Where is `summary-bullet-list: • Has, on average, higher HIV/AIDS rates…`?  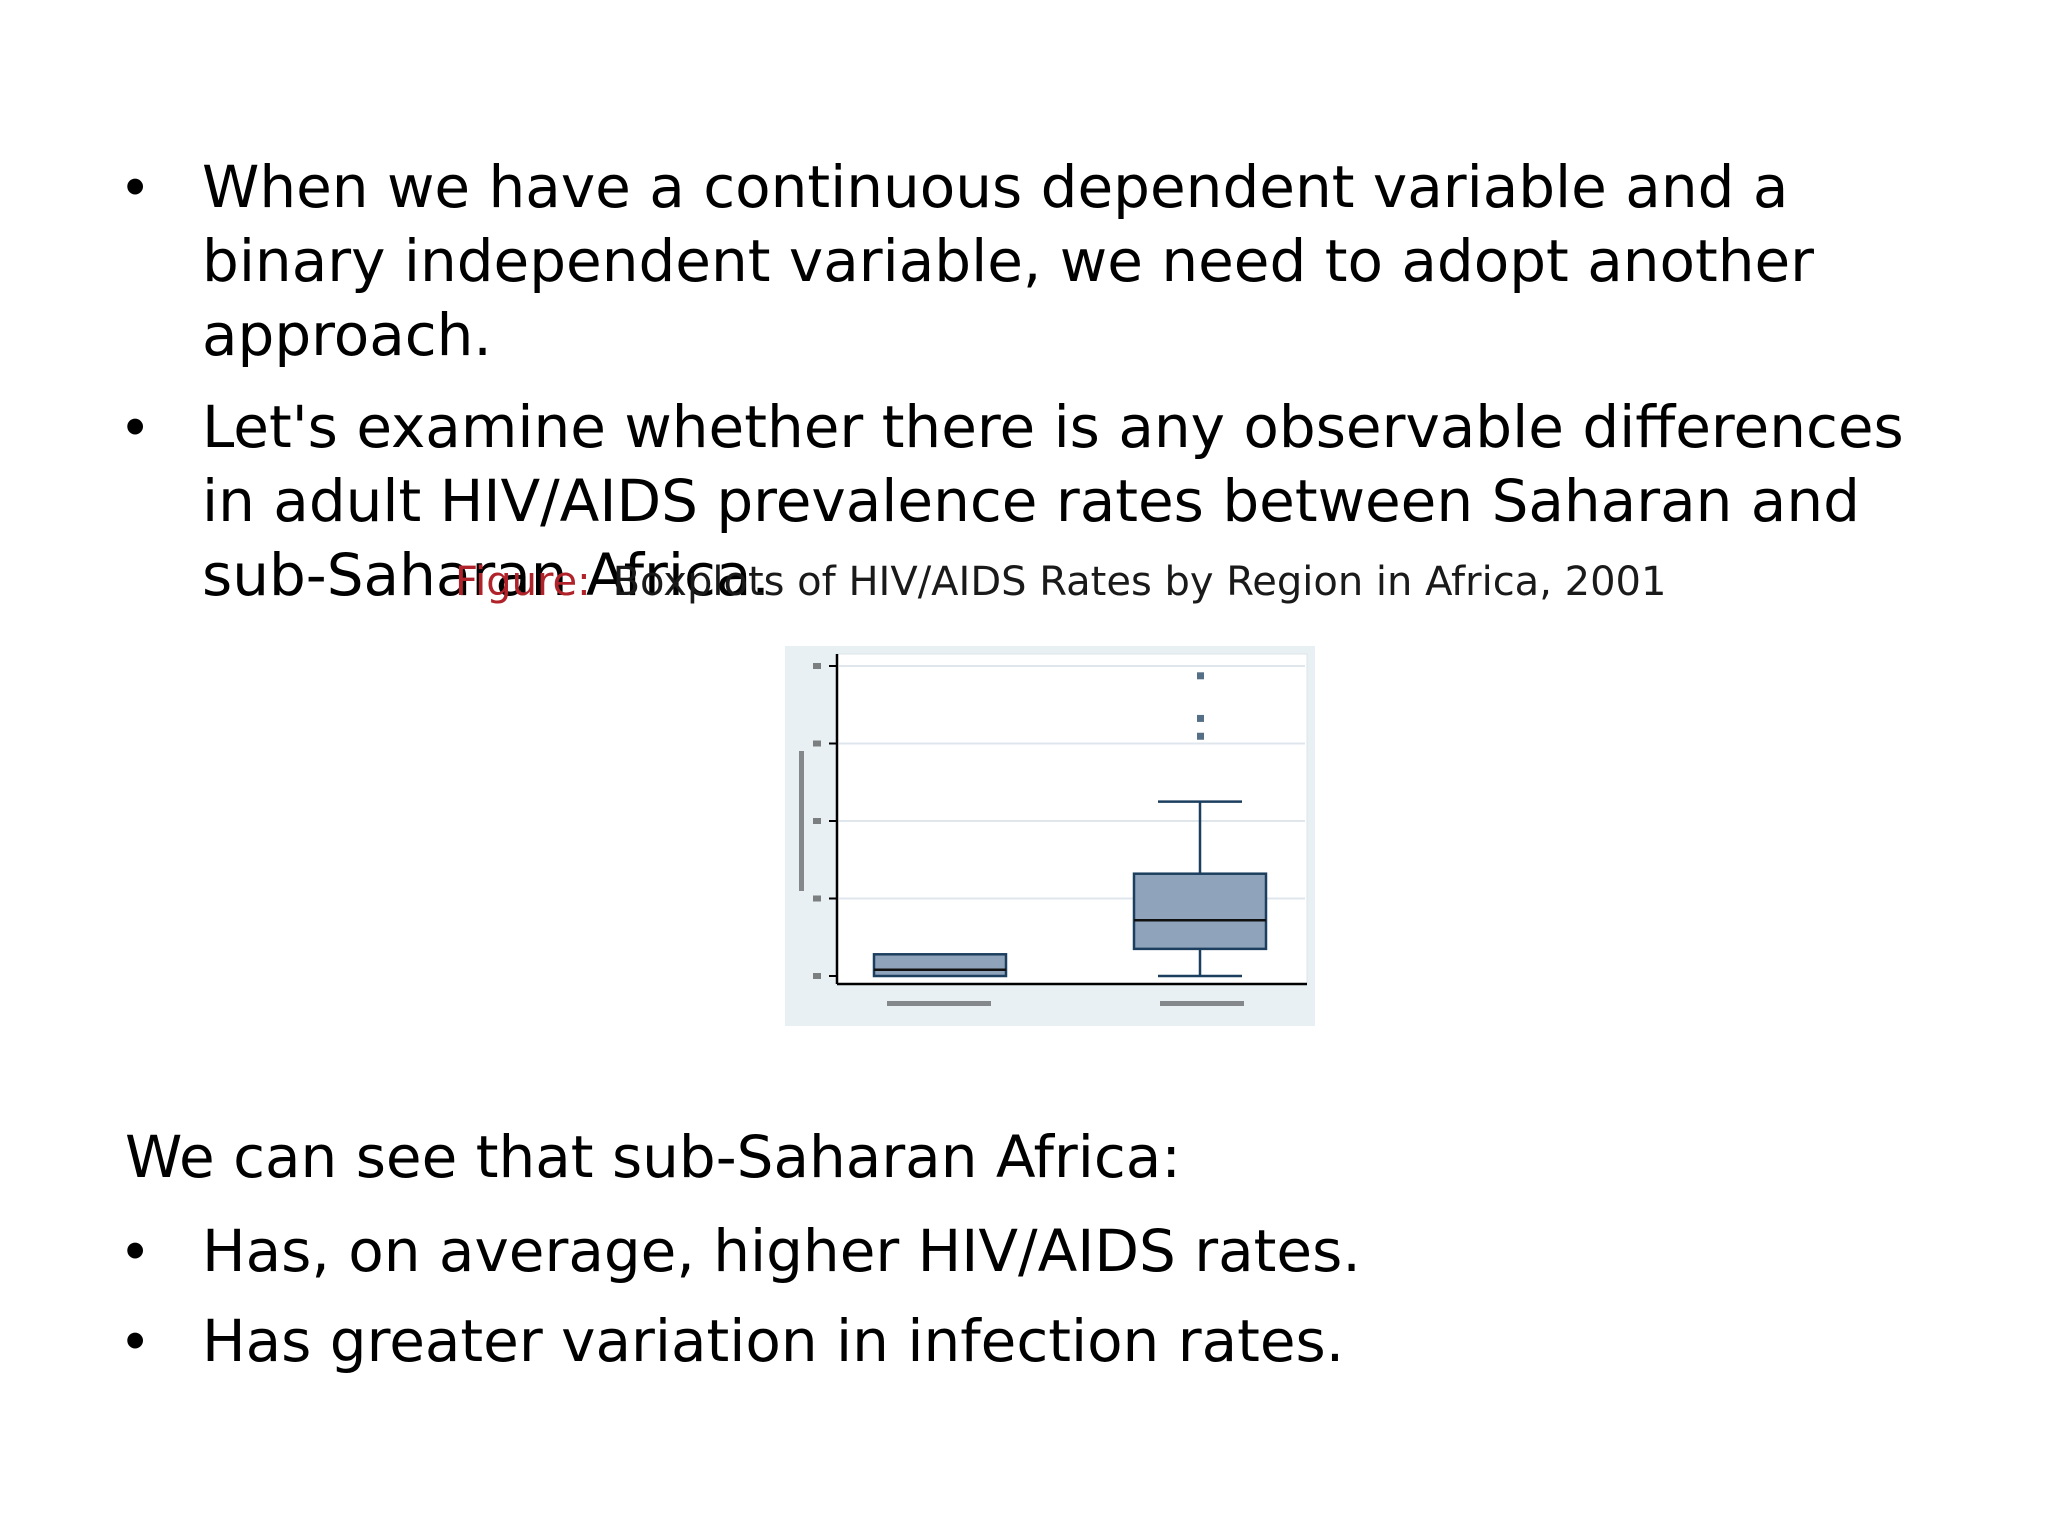 summary-bullet-list: • Has, on average, higher HIV/AIDS rates… is located at coordinates (1050, 1296).